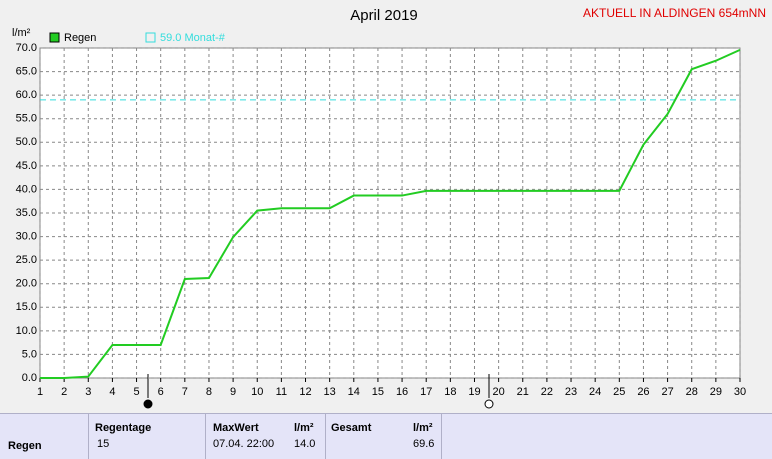  Describe the element at coordinates (643, 392) in the screenshot. I see `x-tick-label: 26` at that location.